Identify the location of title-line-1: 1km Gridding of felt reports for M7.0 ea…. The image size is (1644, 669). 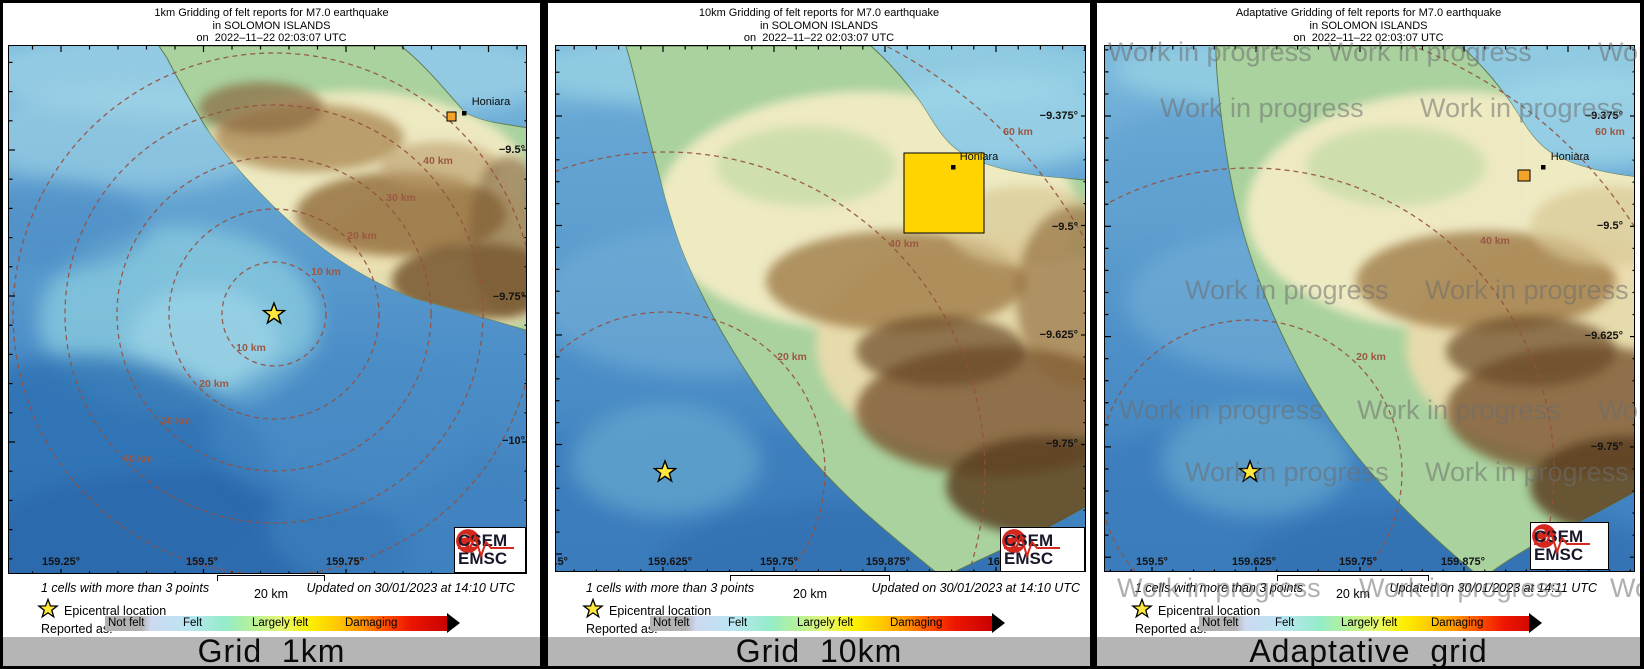
(271, 13).